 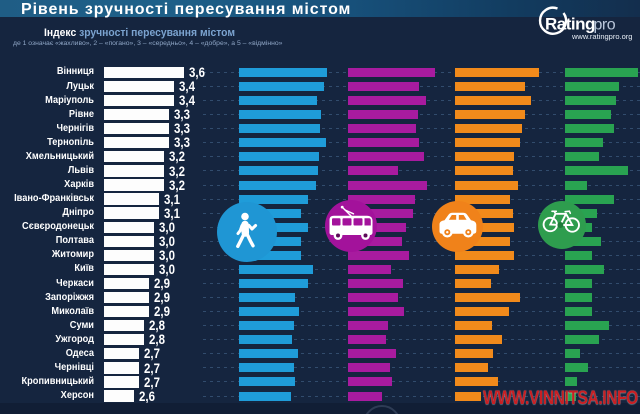 I want to click on svg-text: Rating, so click(x=570, y=24).